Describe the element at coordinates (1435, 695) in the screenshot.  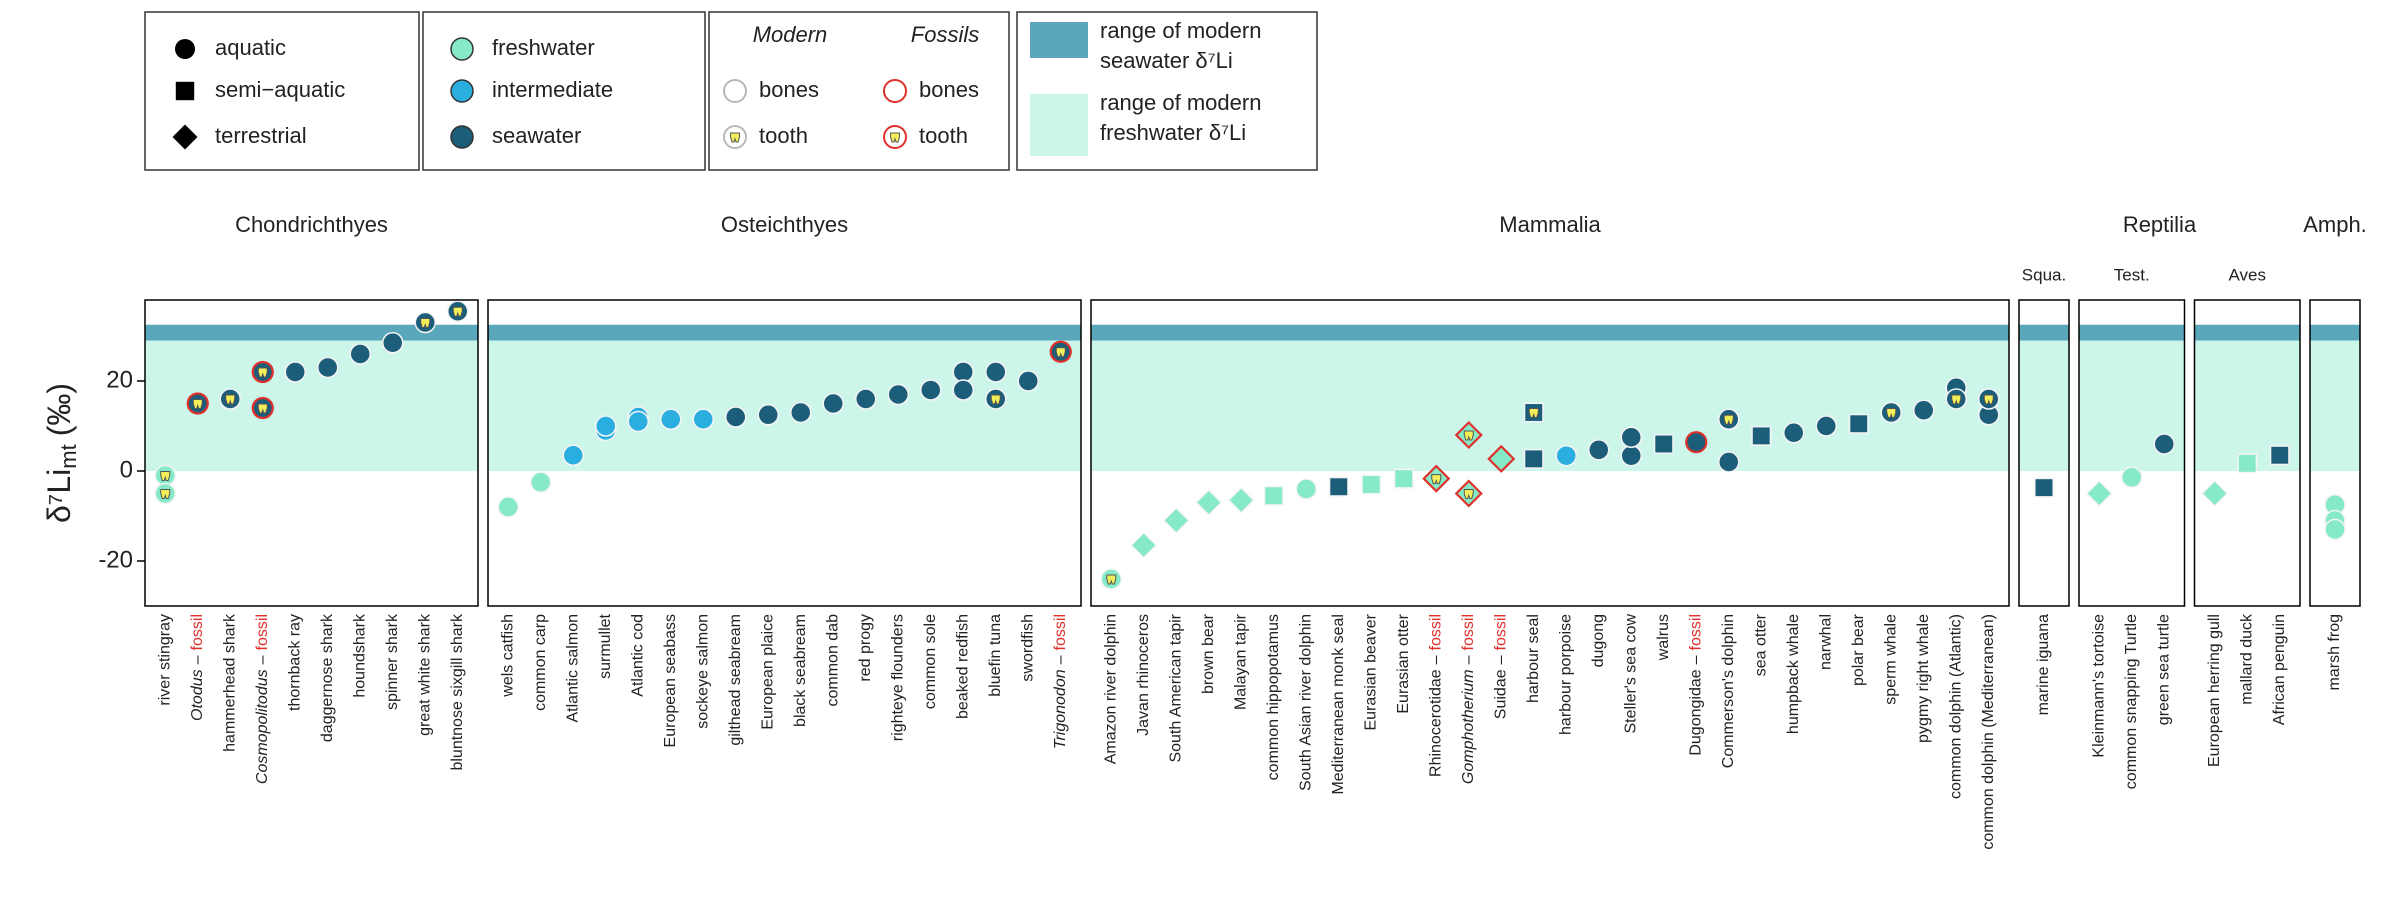
I see `category-label: Rhinocerotidae – fossil` at that location.